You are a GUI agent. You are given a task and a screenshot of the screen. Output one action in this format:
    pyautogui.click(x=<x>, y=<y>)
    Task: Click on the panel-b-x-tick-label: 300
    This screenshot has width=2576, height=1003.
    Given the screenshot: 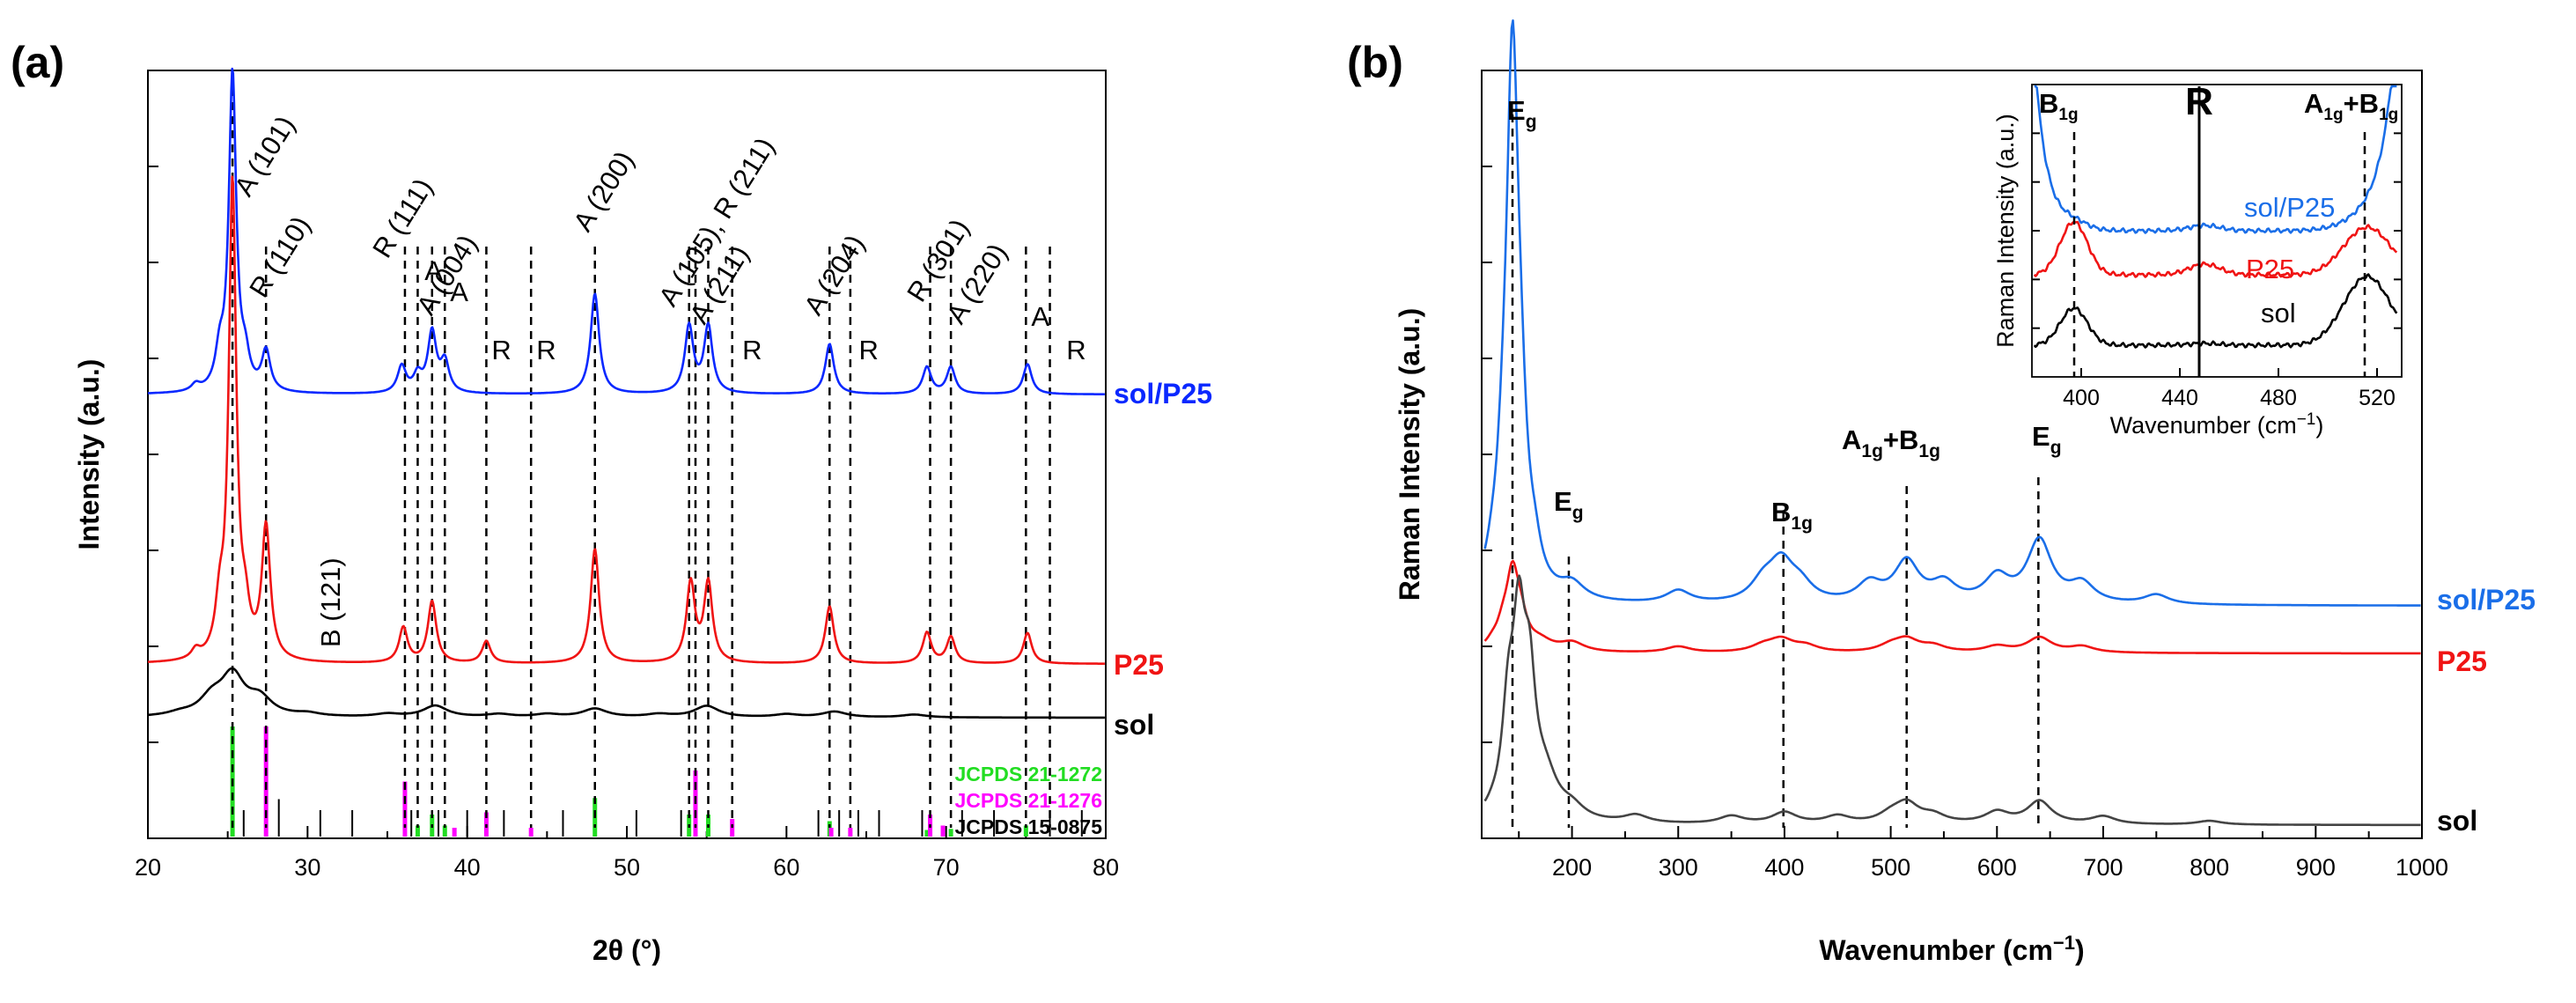 What is the action you would take?
    pyautogui.click(x=1679, y=868)
    